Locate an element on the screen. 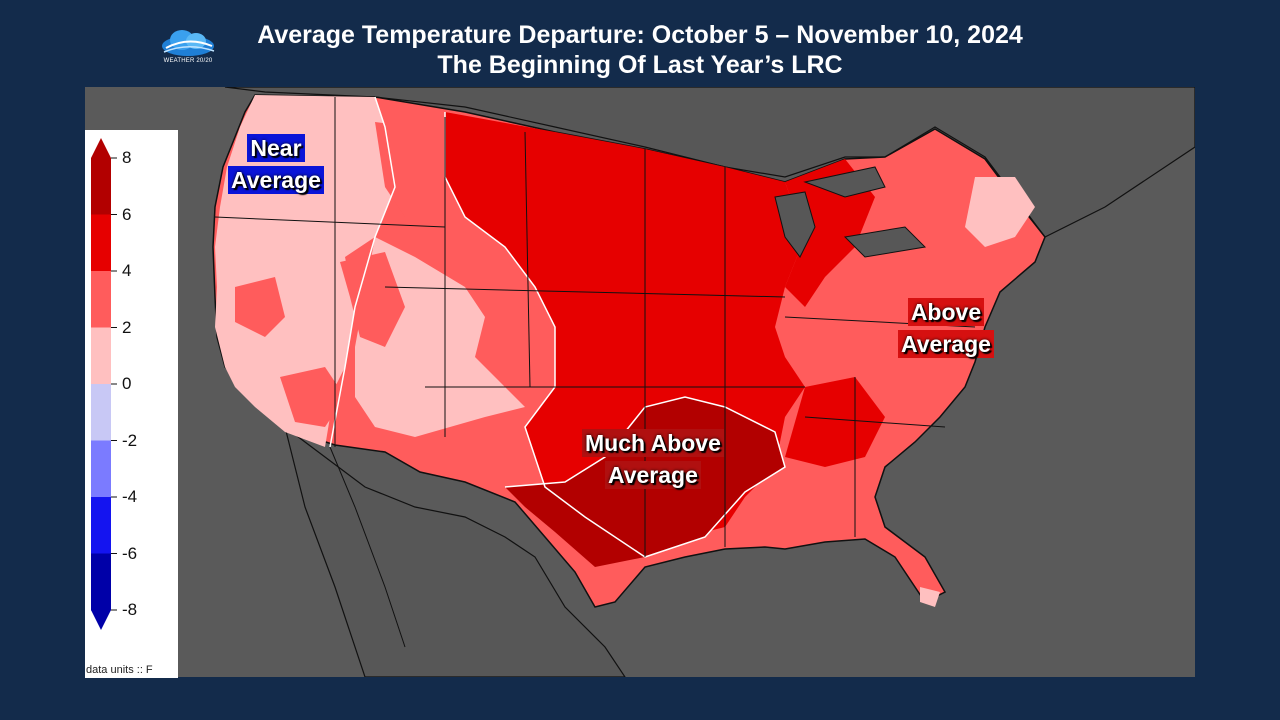 Image resolution: width=1280 pixels, height=720 pixels. near-average-northeast is located at coordinates (1000, 212).